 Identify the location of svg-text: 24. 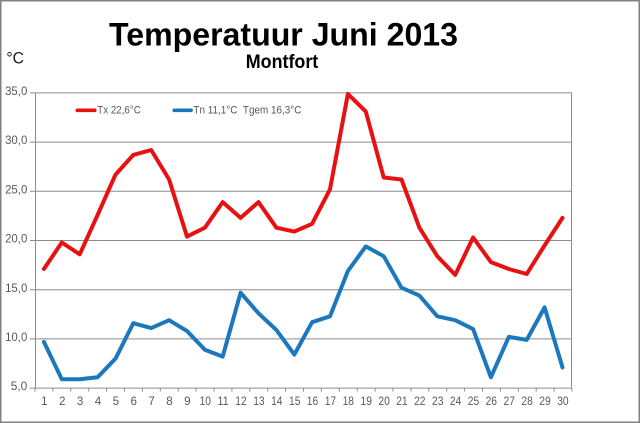
(456, 401).